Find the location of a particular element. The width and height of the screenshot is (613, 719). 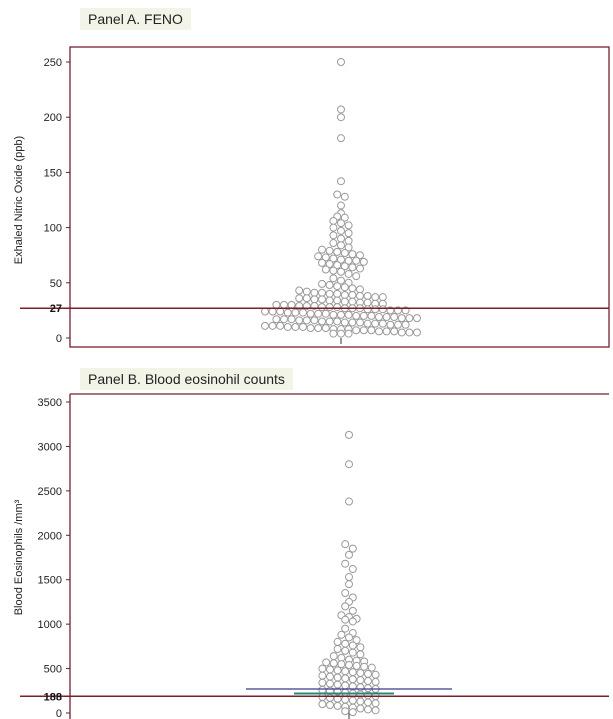

y-tick-label: 500 is located at coordinates (53, 670).